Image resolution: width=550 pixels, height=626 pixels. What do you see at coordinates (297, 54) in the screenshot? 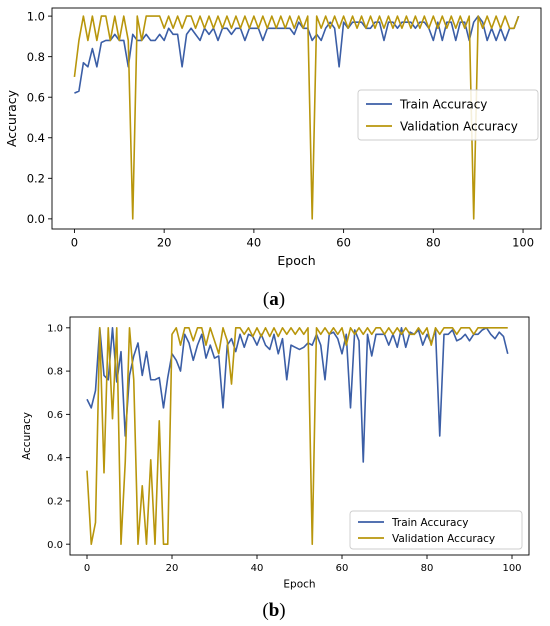
I see `series-line-train` at bounding box center [297, 54].